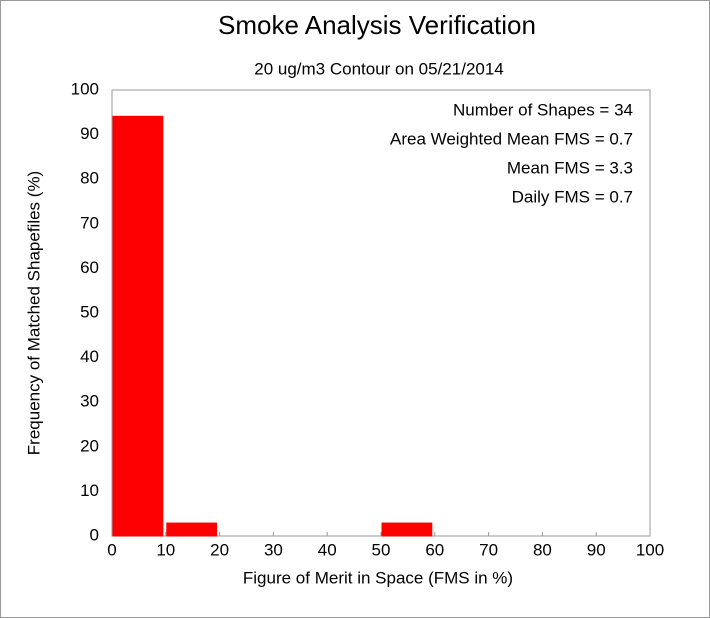 The width and height of the screenshot is (710, 618). I want to click on chart-title: Smoke Analysis Verification, so click(377, 25).